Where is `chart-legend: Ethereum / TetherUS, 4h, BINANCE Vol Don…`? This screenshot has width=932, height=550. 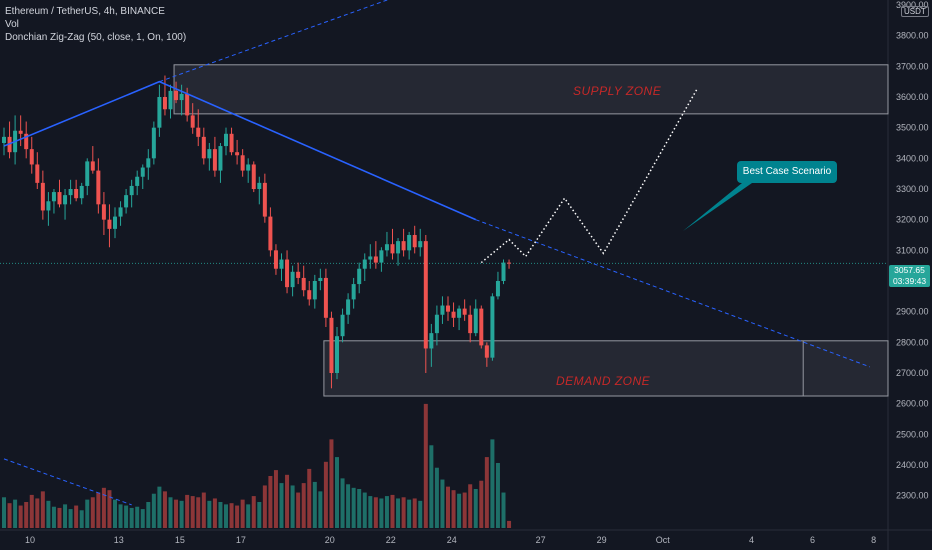
chart-legend: Ethereum / TetherUS, 4h, BINANCE Vol Don… is located at coordinates (95, 24).